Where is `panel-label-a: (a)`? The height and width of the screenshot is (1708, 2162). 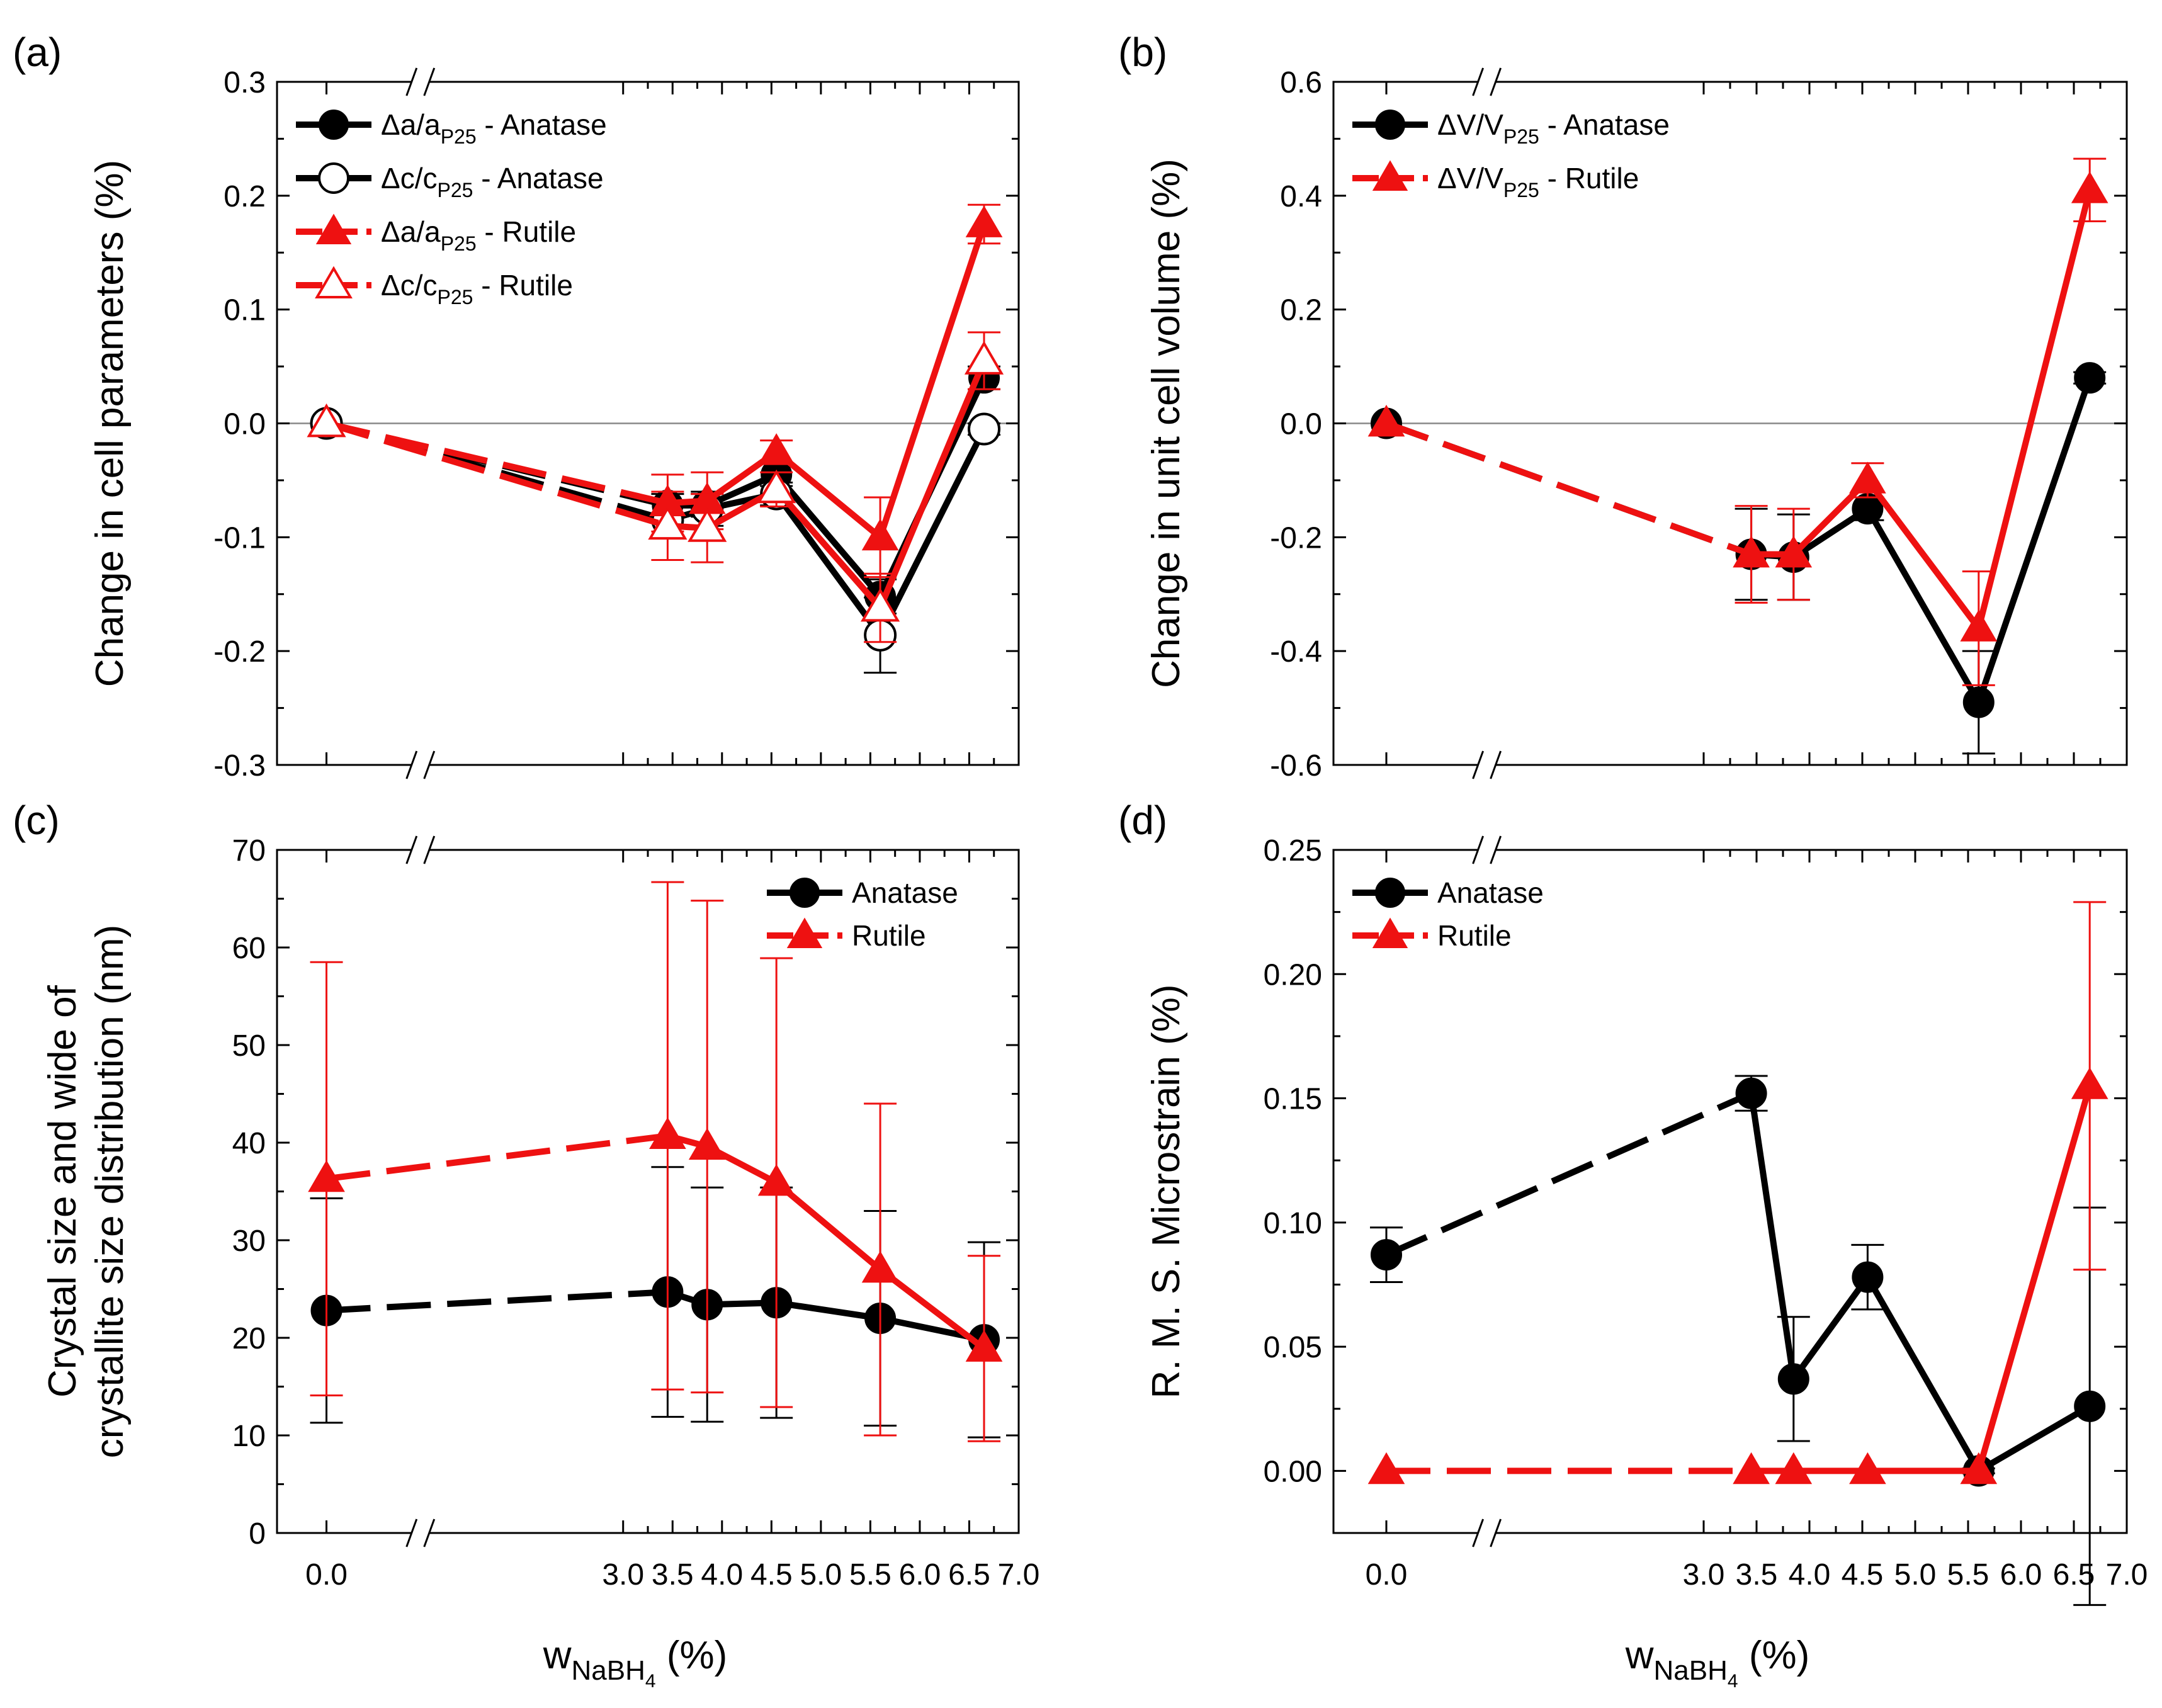
panel-label-a: (a) is located at coordinates (37, 52).